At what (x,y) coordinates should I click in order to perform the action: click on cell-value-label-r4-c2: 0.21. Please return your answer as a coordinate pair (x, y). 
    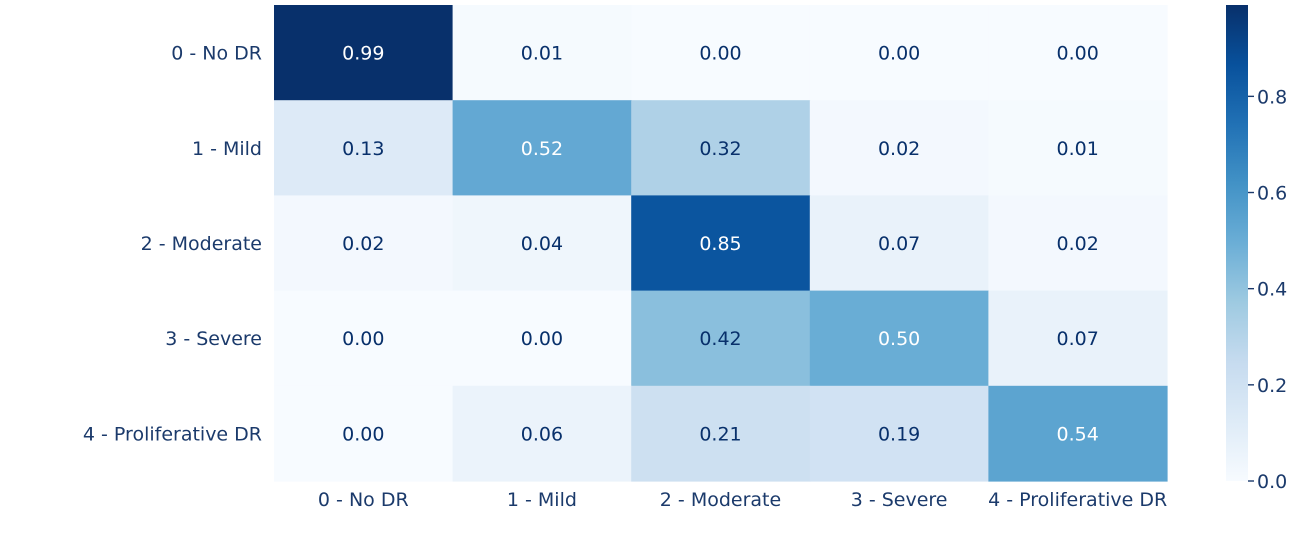
    Looking at the image, I should click on (720, 434).